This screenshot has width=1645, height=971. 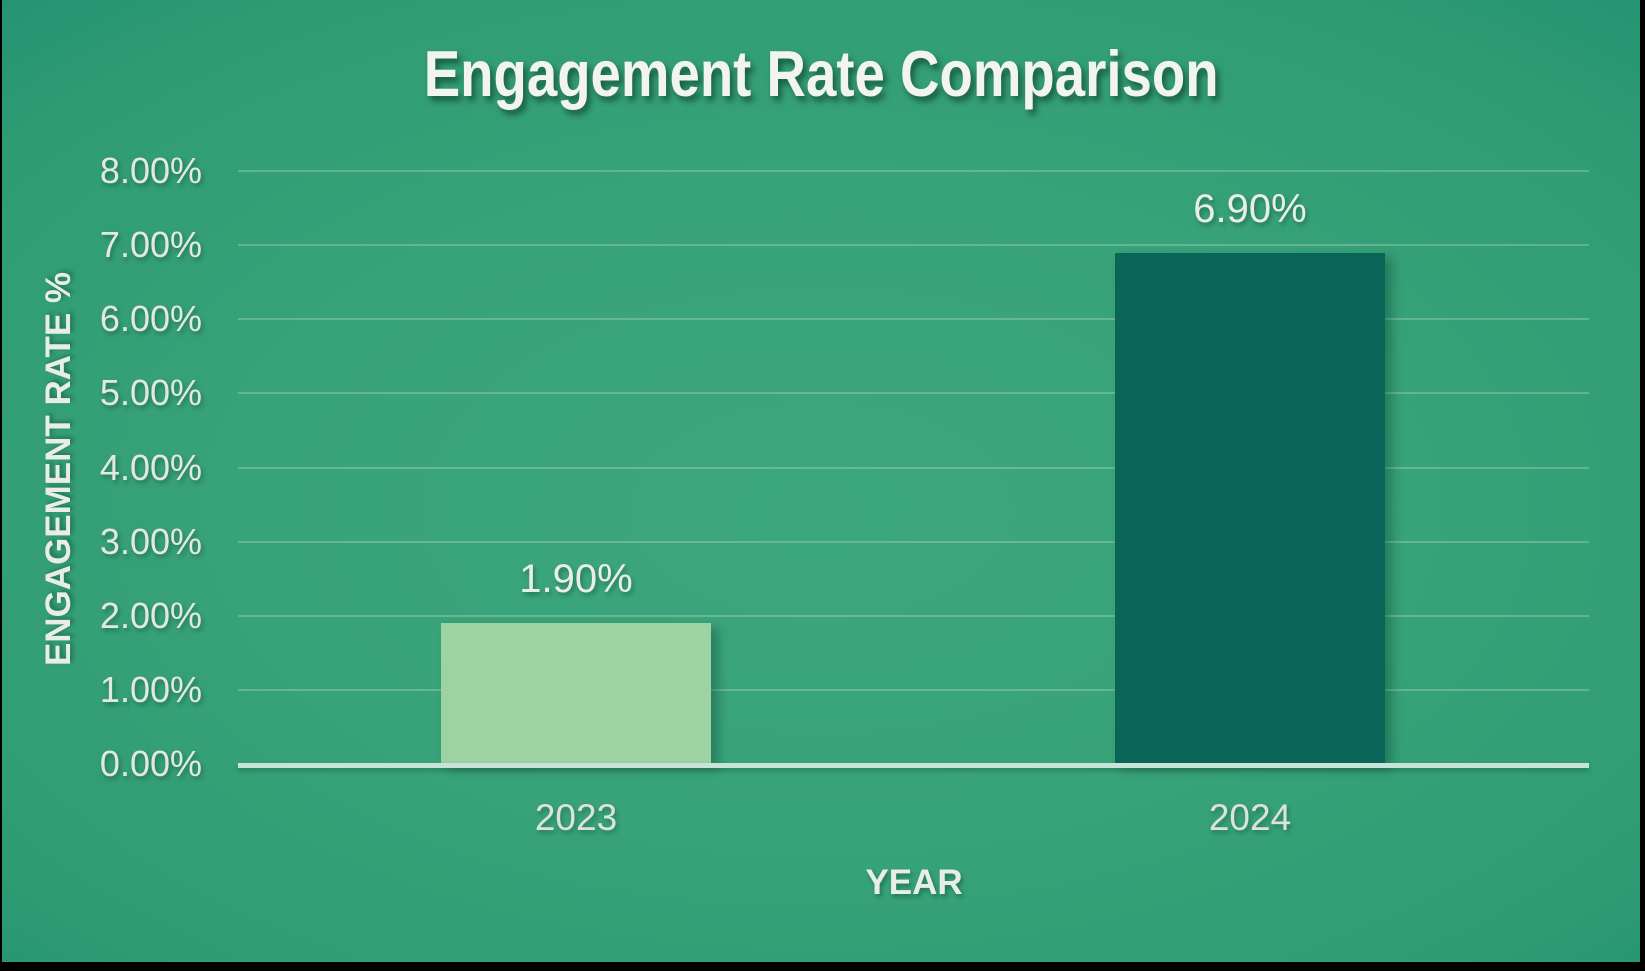 What do you see at coordinates (150, 689) in the screenshot?
I see `y-tick-label: 1.00%` at bounding box center [150, 689].